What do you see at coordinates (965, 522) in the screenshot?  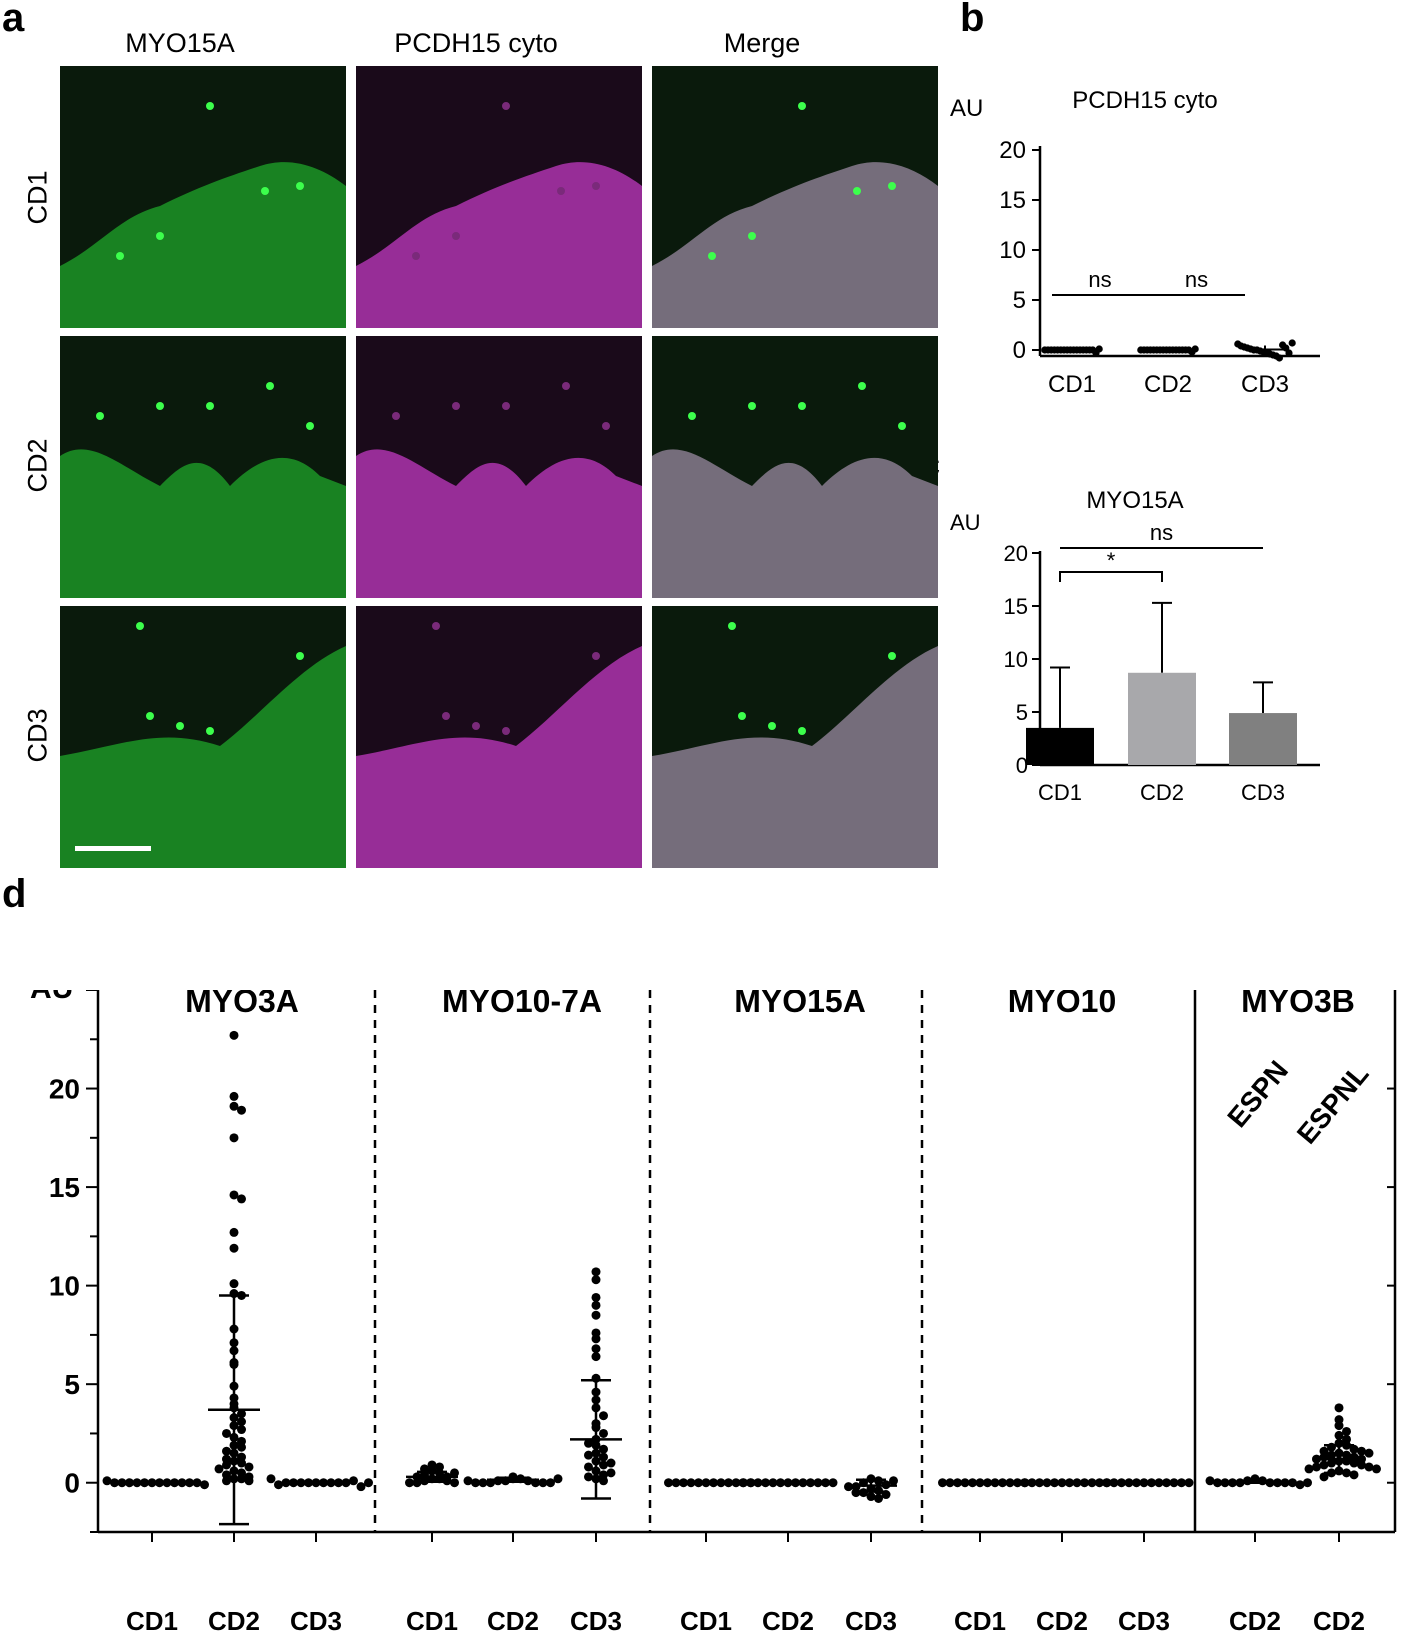 I see `chart-c-ylabel: AU` at bounding box center [965, 522].